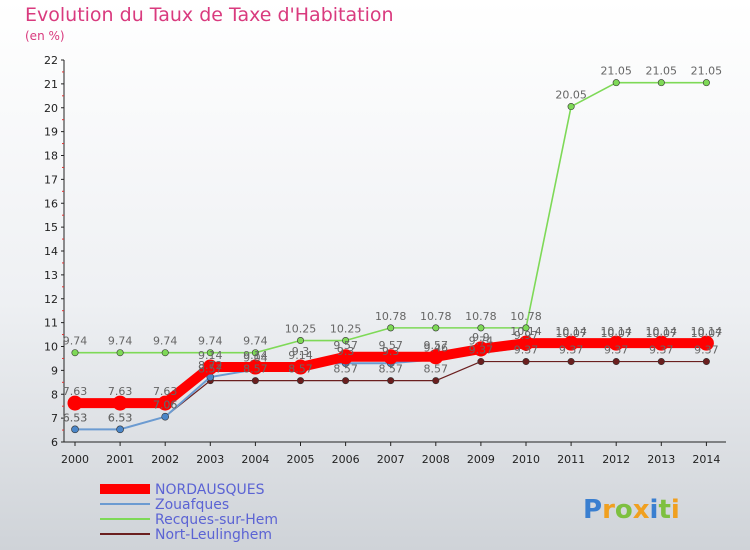 This screenshot has width=750, height=550. I want to click on y-tick-label: 15, so click(51, 227).